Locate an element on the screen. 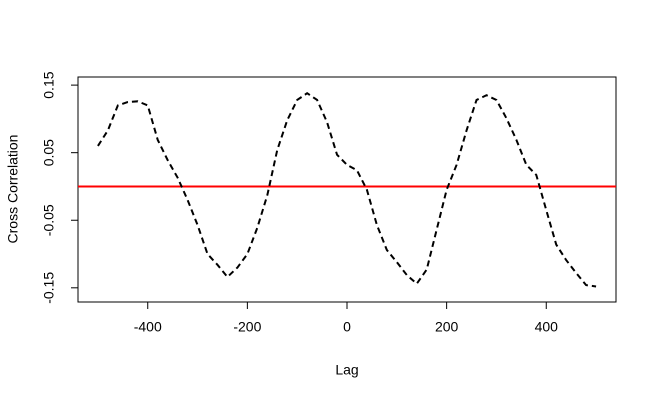 The width and height of the screenshot is (657, 405). x-tick-label: 400 is located at coordinates (547, 327).